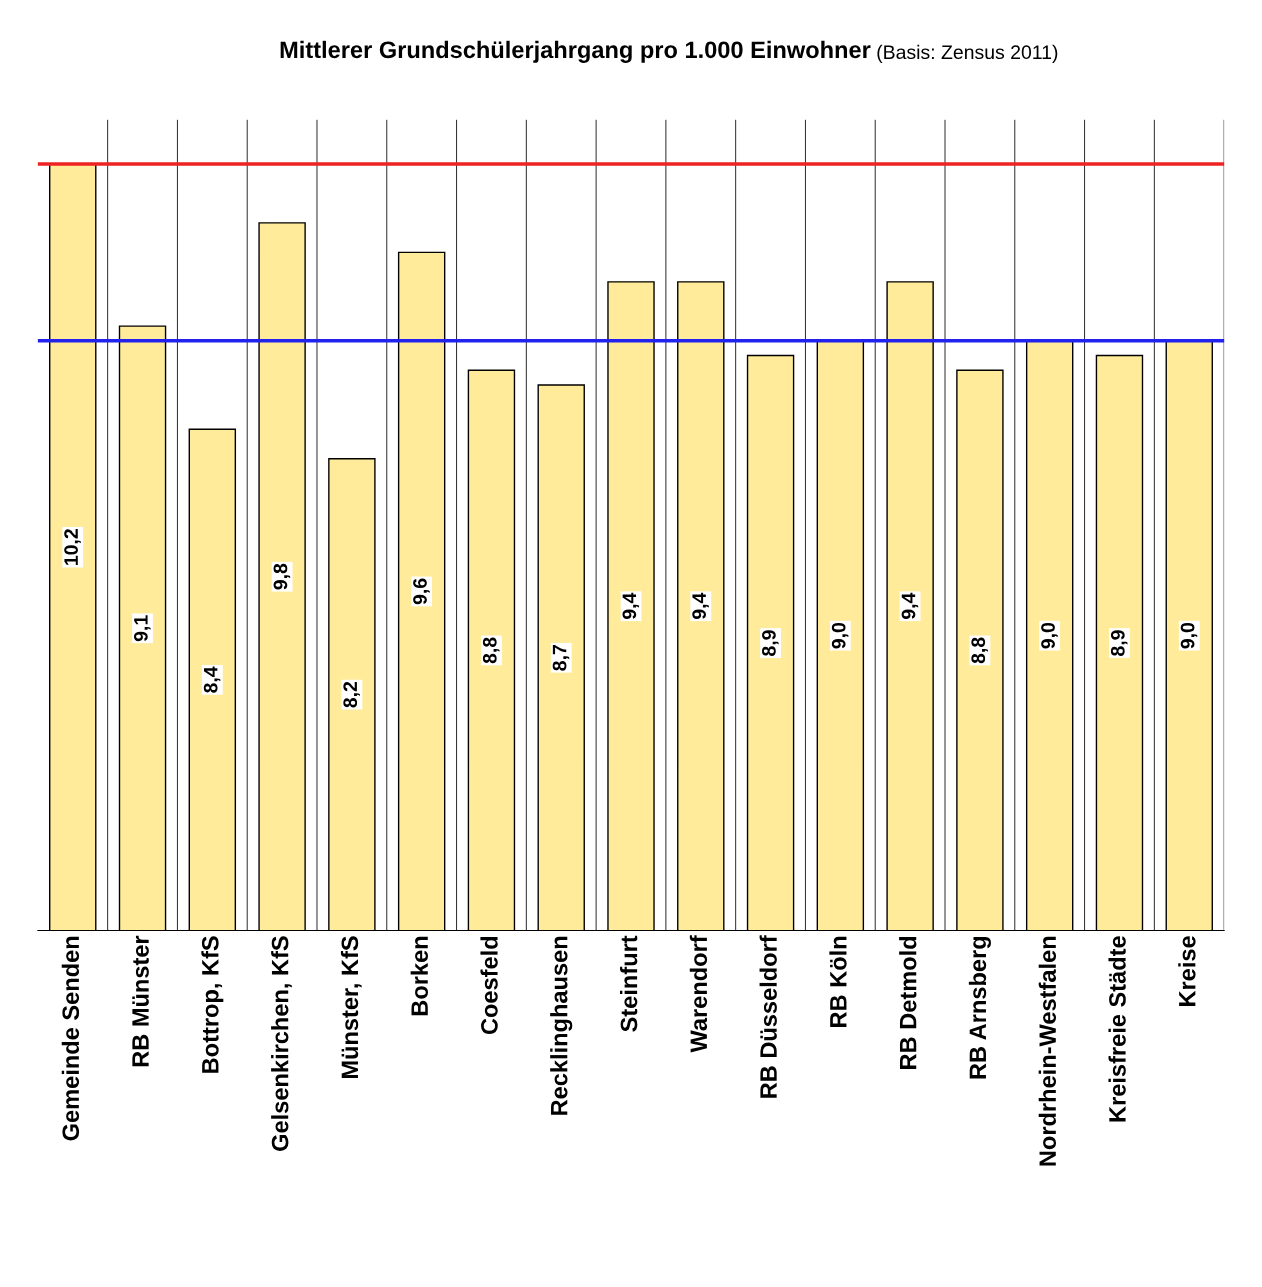 This screenshot has width=1262, height=1287. I want to click on x-tick-label: RB Düsseldorf, so click(768, 1016).